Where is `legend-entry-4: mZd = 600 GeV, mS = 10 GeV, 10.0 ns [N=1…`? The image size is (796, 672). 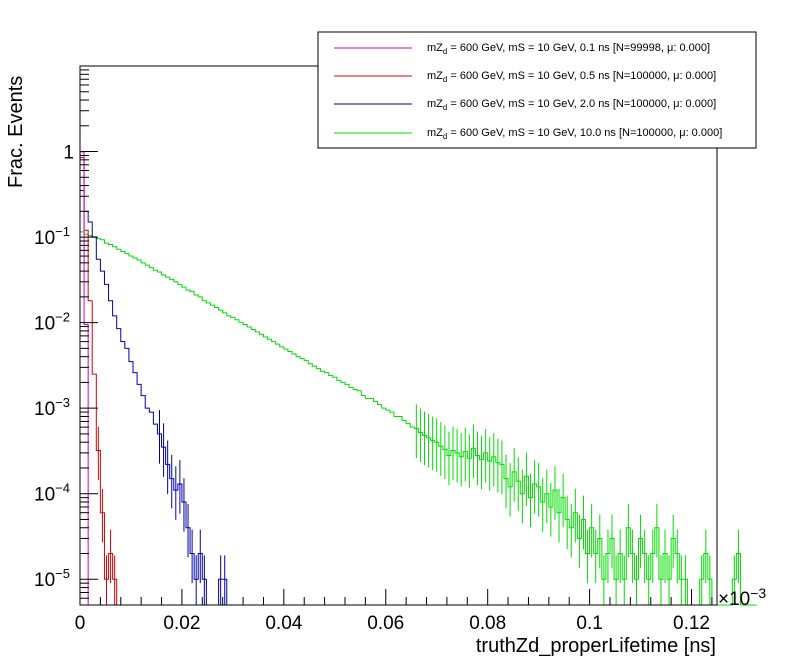
legend-entry-4: mZd = 600 GeV, mS = 10 GeV, 10.0 ns [N=1… is located at coordinates (528, 134).